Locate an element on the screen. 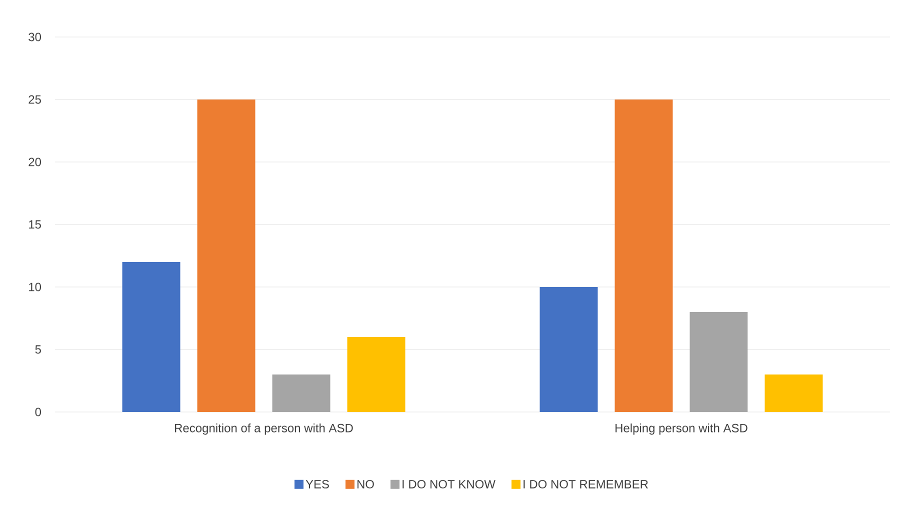 This screenshot has height=516, width=900. x-tick-label: Recognition of a person with ASD is located at coordinates (264, 429).